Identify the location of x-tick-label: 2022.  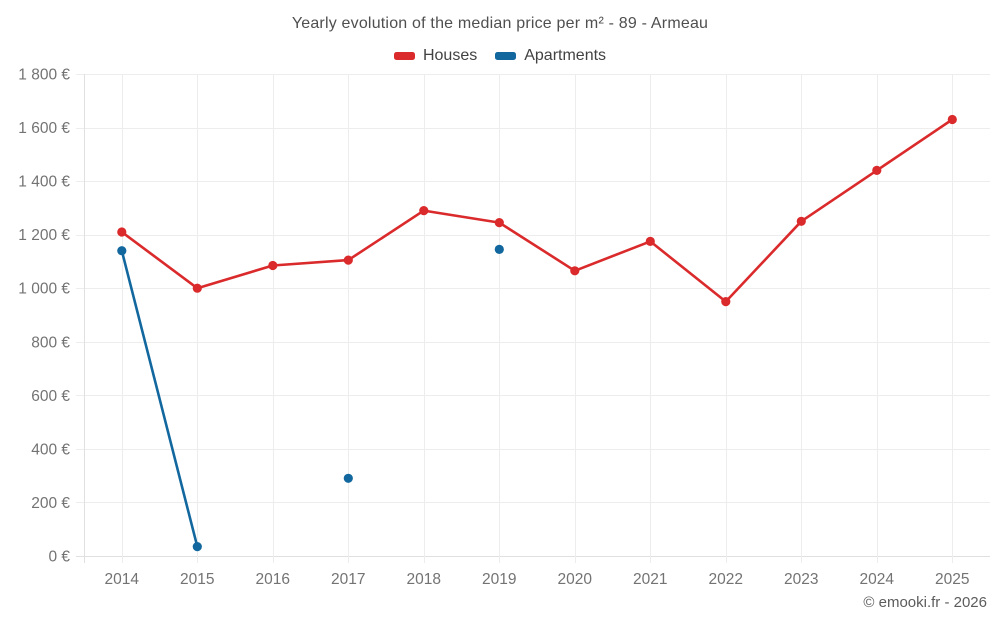
(726, 579).